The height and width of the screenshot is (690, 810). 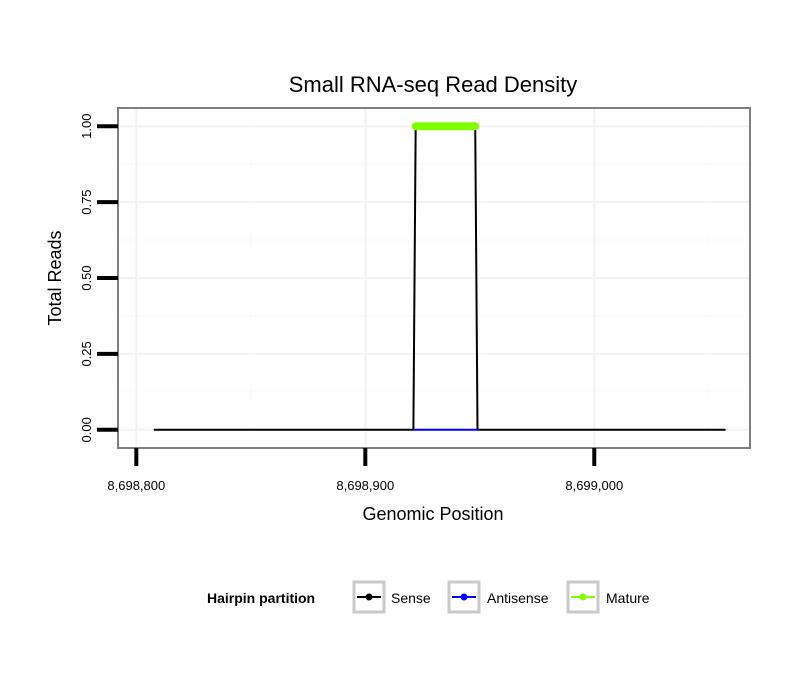 What do you see at coordinates (86, 353) in the screenshot?
I see `y-tick-label-1: 0.25` at bounding box center [86, 353].